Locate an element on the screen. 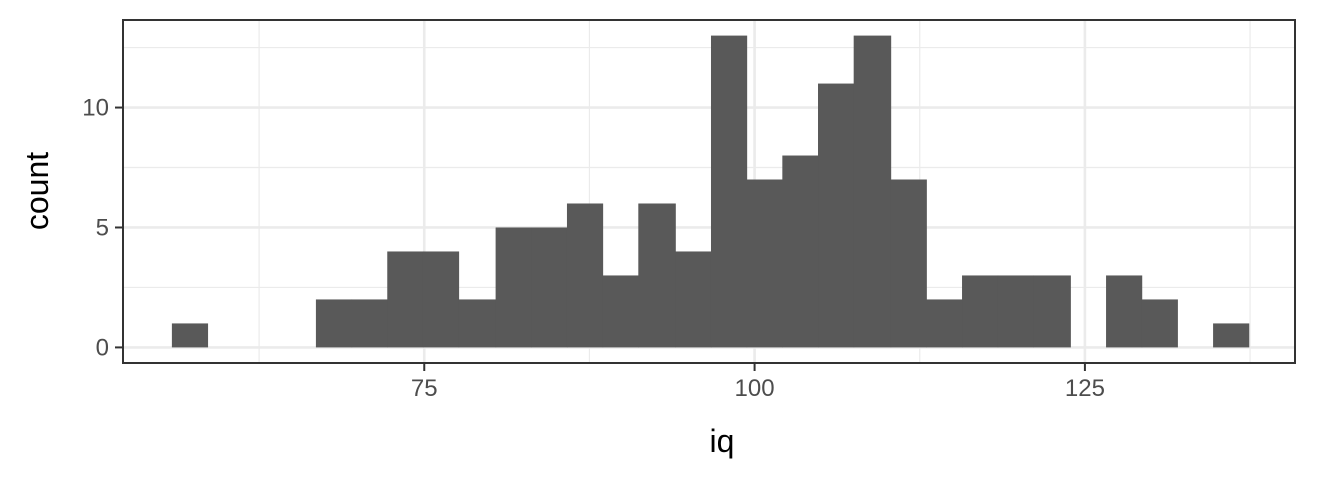  y-tick-label: 0 is located at coordinates (102, 347).